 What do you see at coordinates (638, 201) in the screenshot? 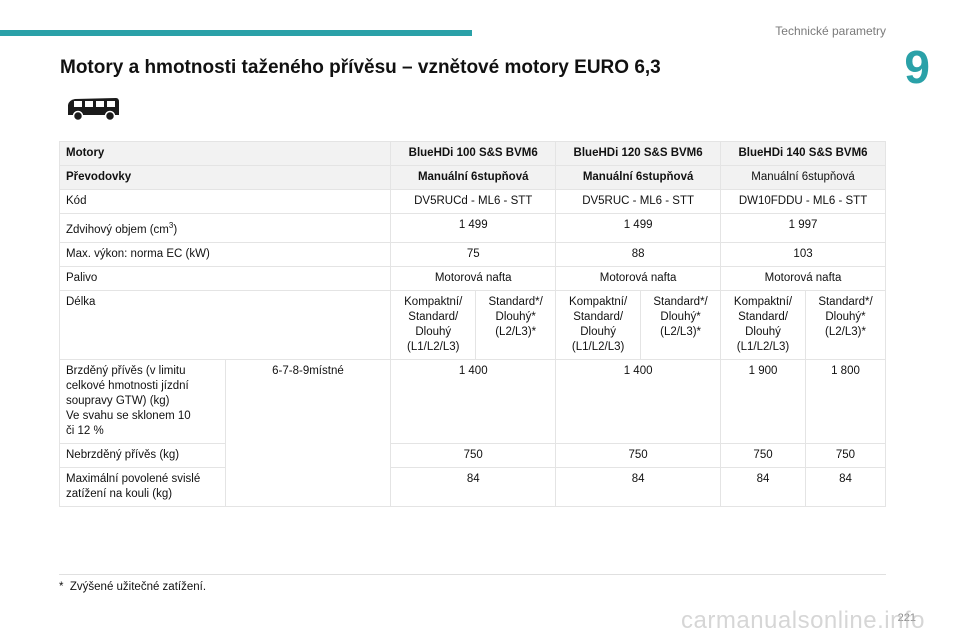
I see `code-value: DV5RUC - ML6 - STT` at bounding box center [638, 201].